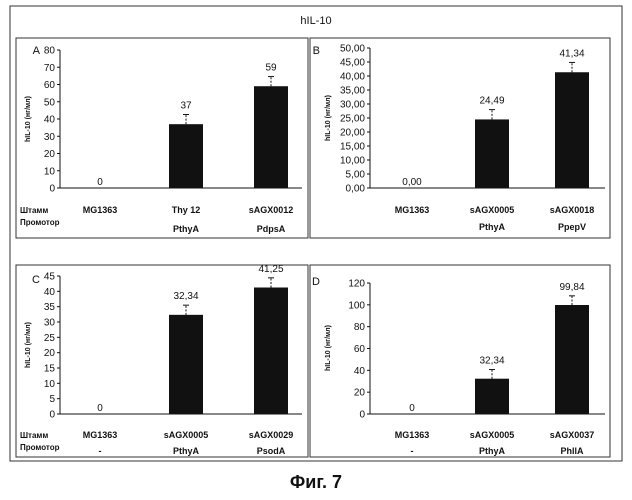 The image size is (632, 500). Describe the element at coordinates (572, 227) in the screenshot. I see `promoter-label: PpepV` at that location.